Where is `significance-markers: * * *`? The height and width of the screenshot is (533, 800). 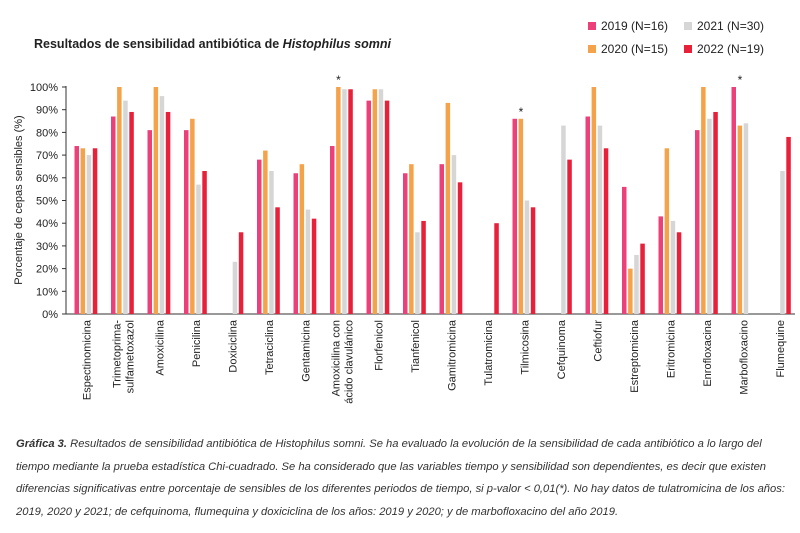
significance-markers: * * * is located at coordinates (539, 96).